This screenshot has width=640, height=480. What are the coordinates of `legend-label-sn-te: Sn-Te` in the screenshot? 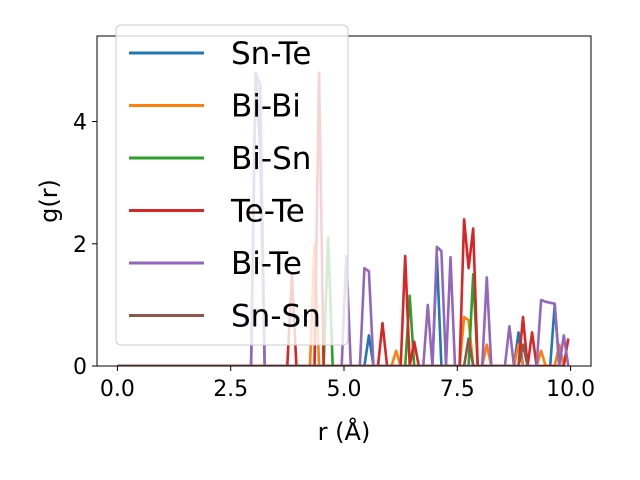 It's located at (271, 54).